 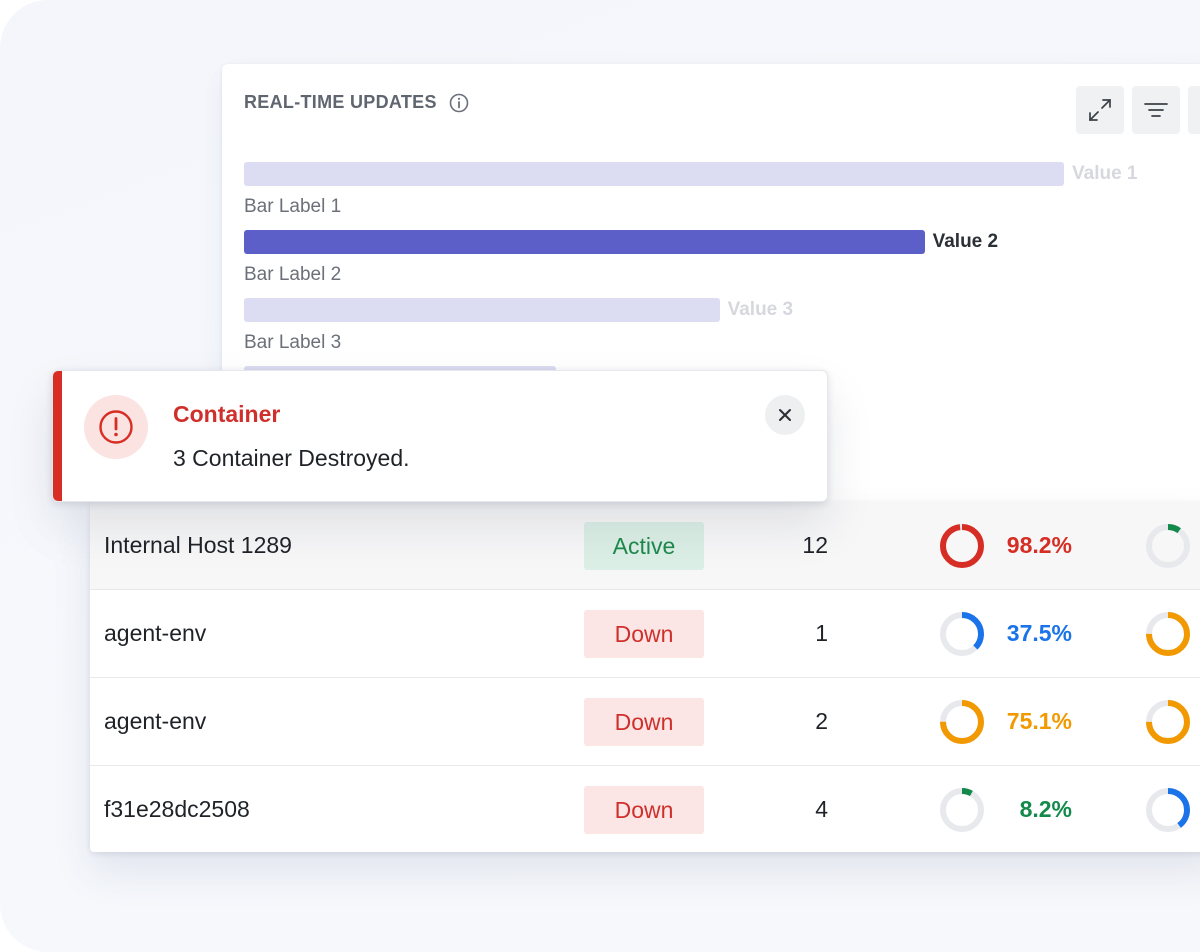 What do you see at coordinates (760, 309) in the screenshot?
I see `bar-value-label: Value 3` at bounding box center [760, 309].